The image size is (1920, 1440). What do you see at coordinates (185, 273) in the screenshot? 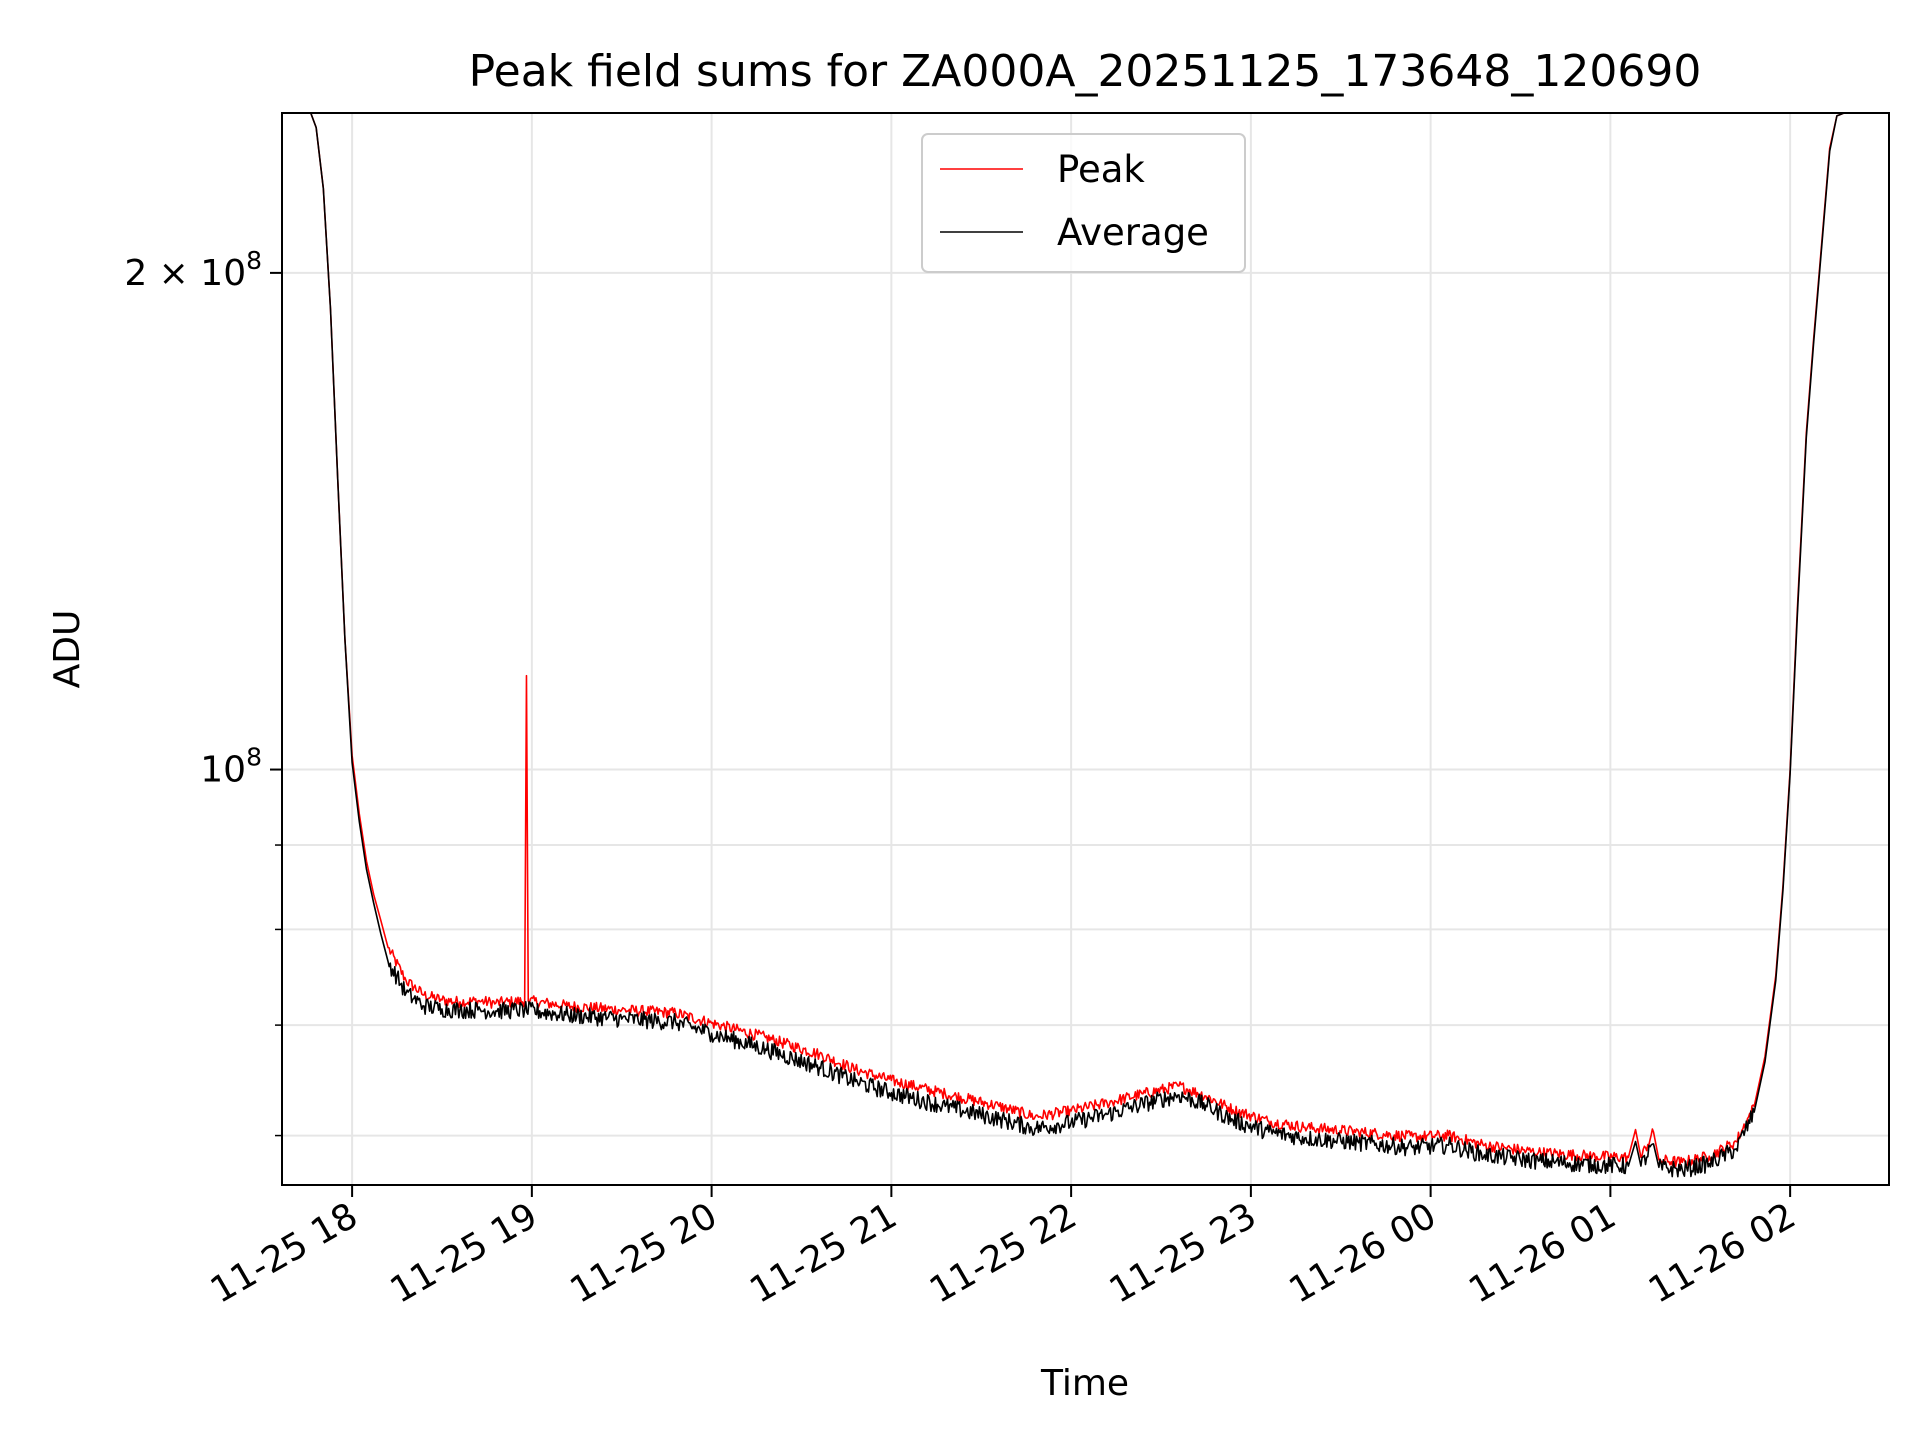
I see `y-tick-label-base: 2 × 10` at bounding box center [185, 273].